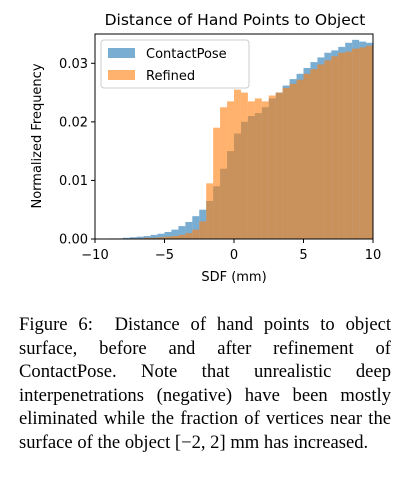 The image size is (409, 488). I want to click on legend-label-contactpose: ContactPose, so click(186, 54).